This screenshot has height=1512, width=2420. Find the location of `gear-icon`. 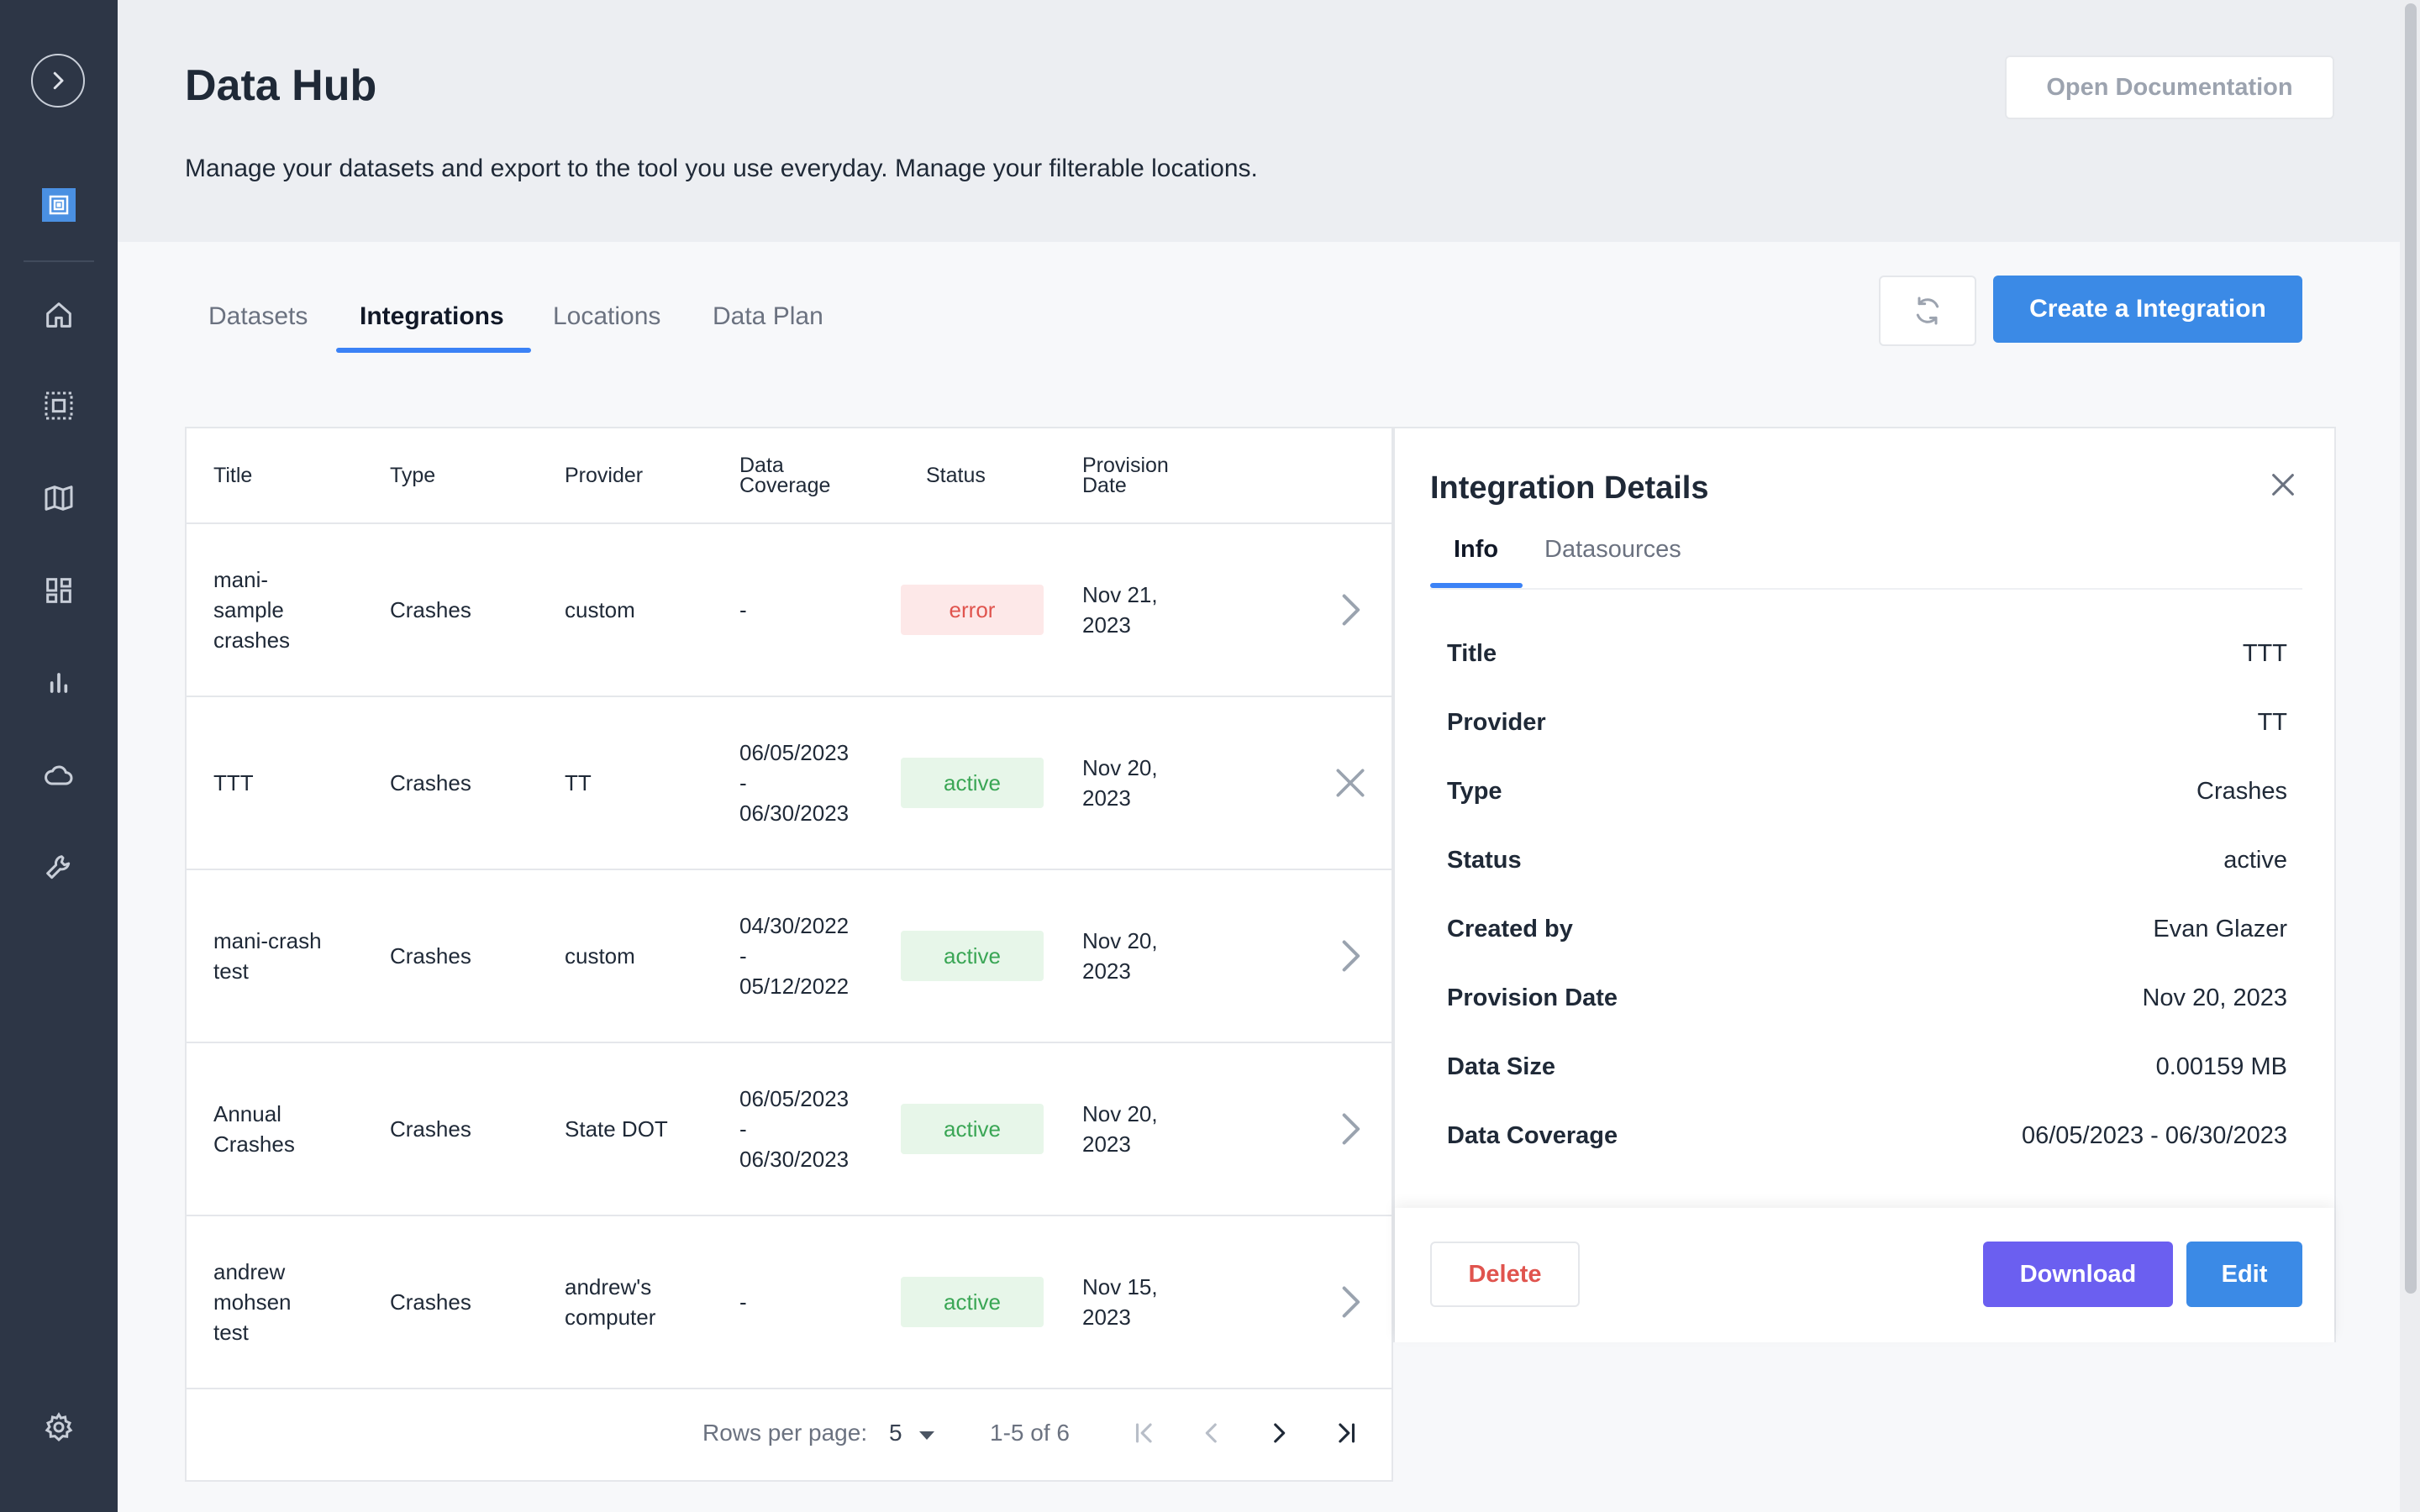

gear-icon is located at coordinates (59, 1427).